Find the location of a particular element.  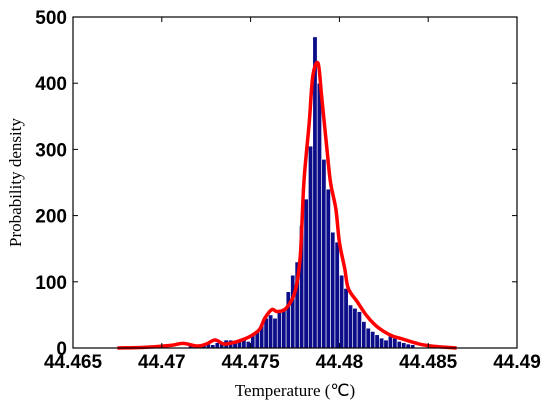

y-tick-label: 200 is located at coordinates (51, 217).